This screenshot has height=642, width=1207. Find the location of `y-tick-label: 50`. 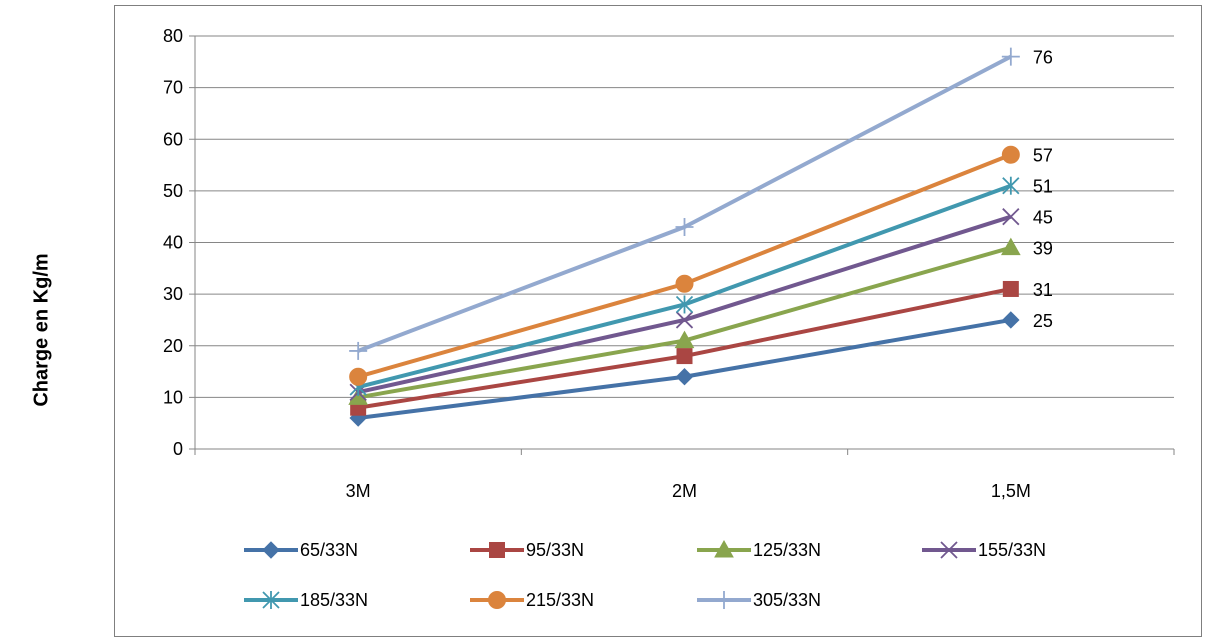

y-tick-label: 50 is located at coordinates (173, 191).